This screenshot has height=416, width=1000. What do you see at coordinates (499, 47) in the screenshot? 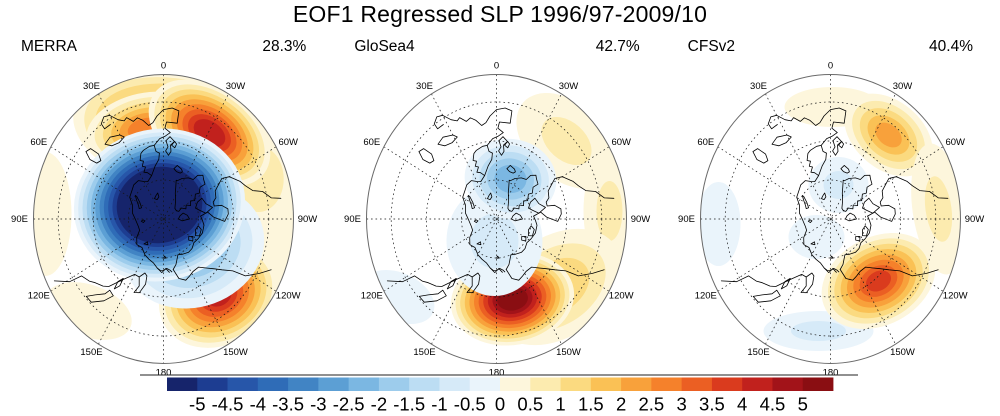
I see `panel-header: GloSea4 42.7%` at bounding box center [499, 47].